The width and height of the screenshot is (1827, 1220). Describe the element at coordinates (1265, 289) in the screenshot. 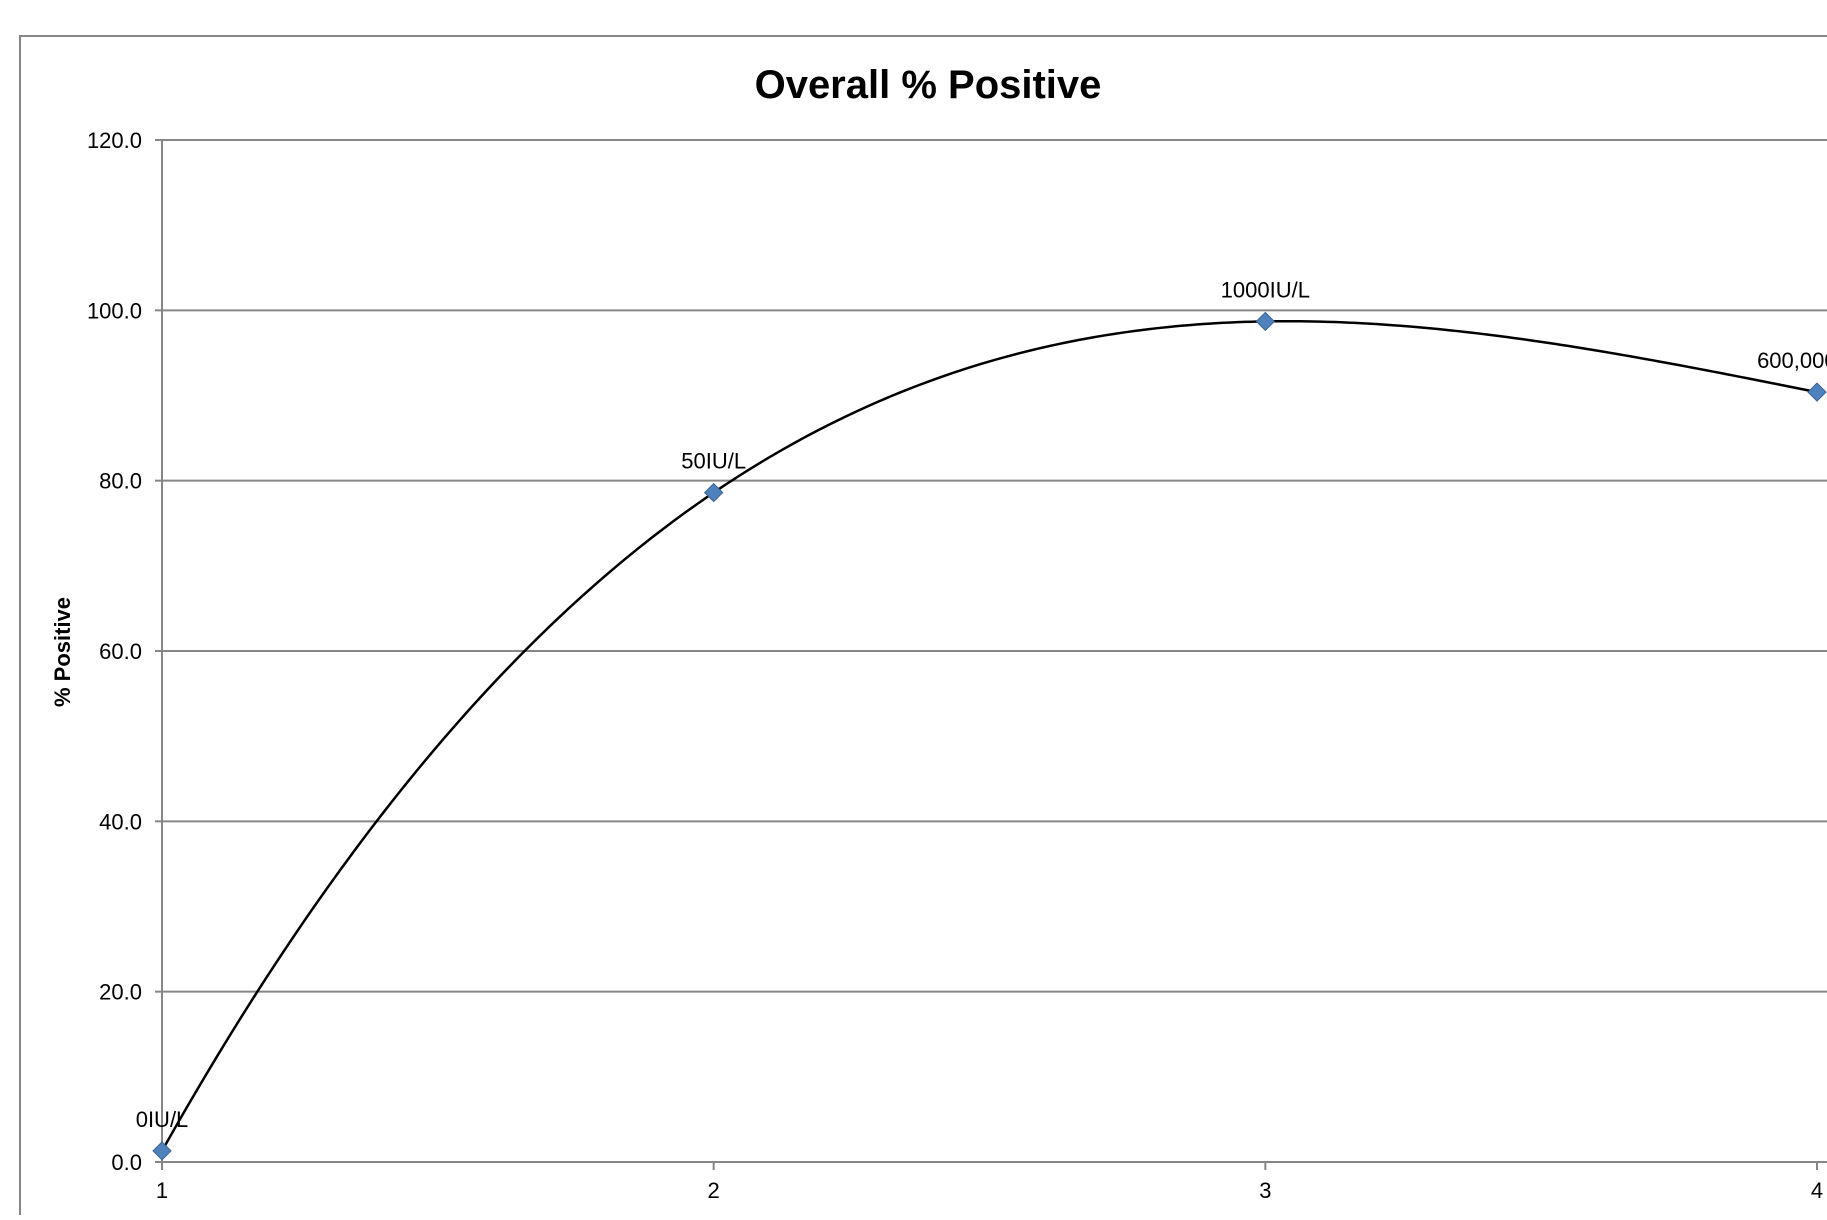

I see `data-label: 1000IU/L` at that location.